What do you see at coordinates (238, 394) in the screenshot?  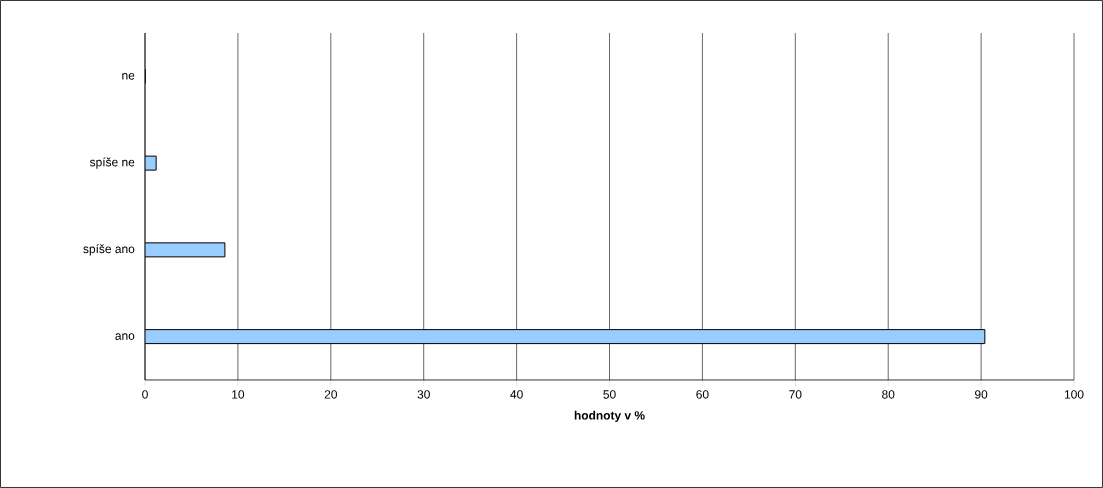 I see `x-tick-label: 10` at bounding box center [238, 394].